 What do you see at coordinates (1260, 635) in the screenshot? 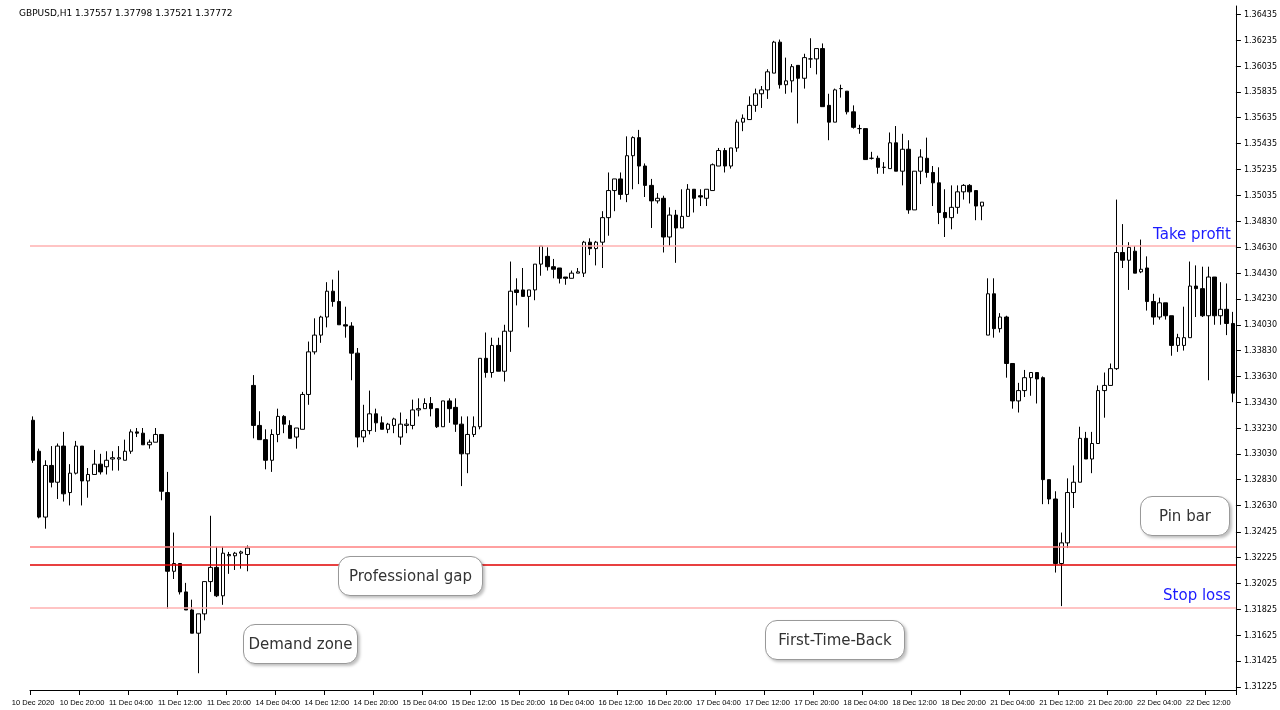
I see `y-tick-label: 1.31625` at bounding box center [1260, 635].